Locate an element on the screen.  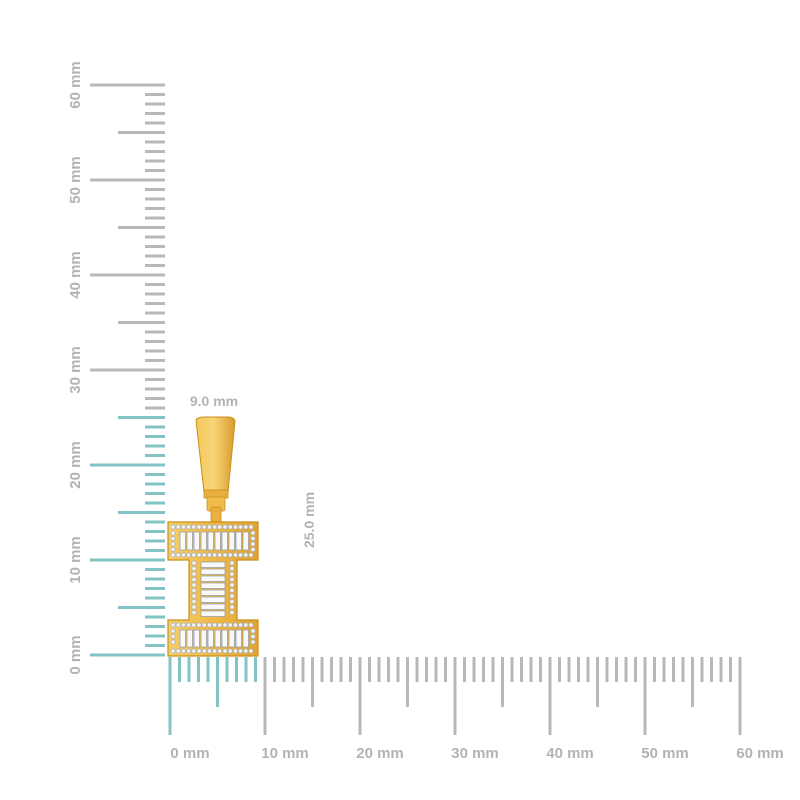
horizontal-ruler-label: 50 mm is located at coordinates (665, 753).